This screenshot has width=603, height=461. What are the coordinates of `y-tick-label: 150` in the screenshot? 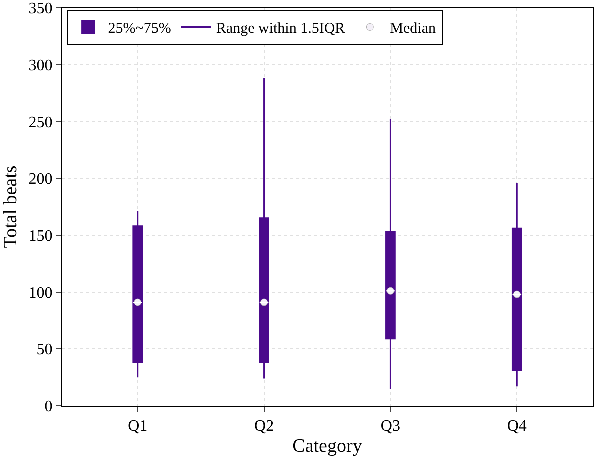 It's located at (40, 237).